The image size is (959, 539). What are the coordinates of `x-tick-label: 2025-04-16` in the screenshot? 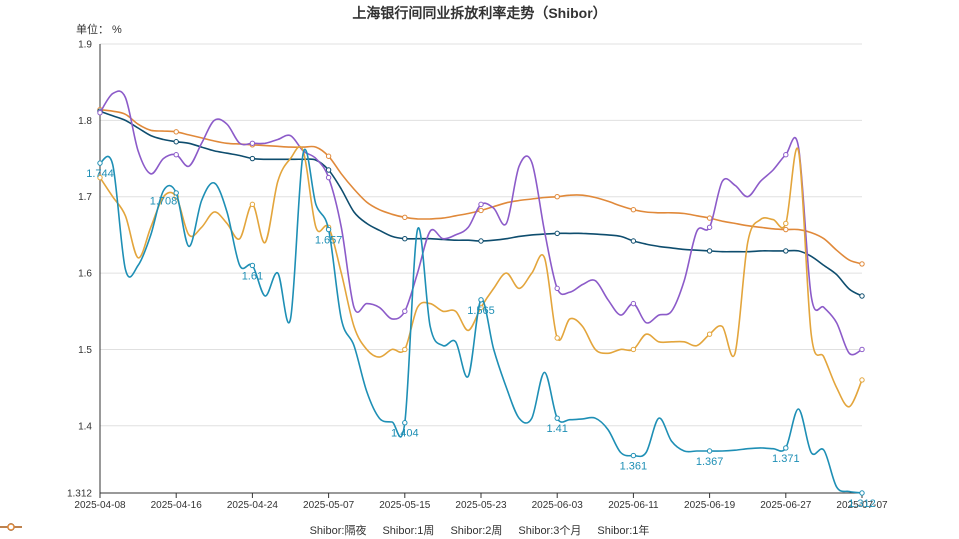 It's located at (177, 505).